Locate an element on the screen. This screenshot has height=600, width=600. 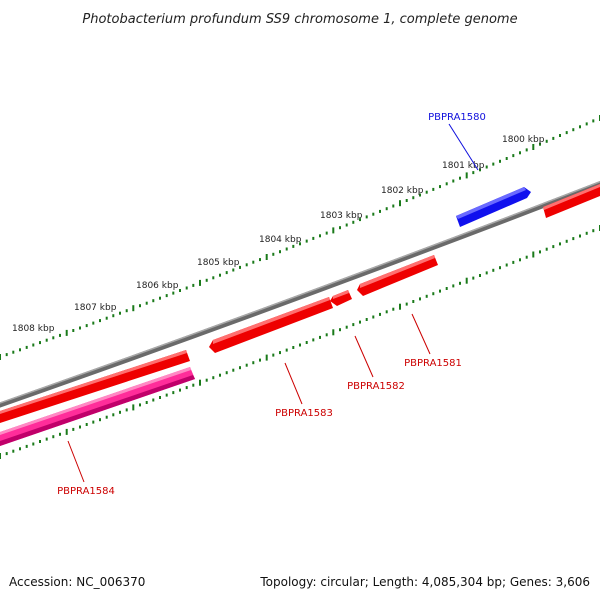
gene-PBPRA1584 is located at coordinates (97, 406).